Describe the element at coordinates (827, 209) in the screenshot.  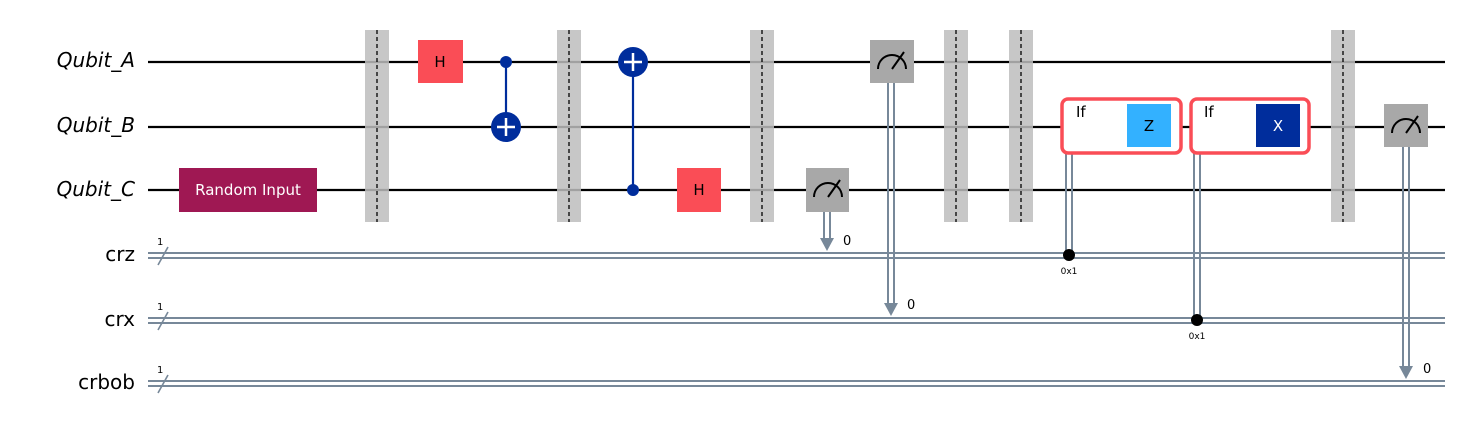
I see `measure-qubit-c` at that location.